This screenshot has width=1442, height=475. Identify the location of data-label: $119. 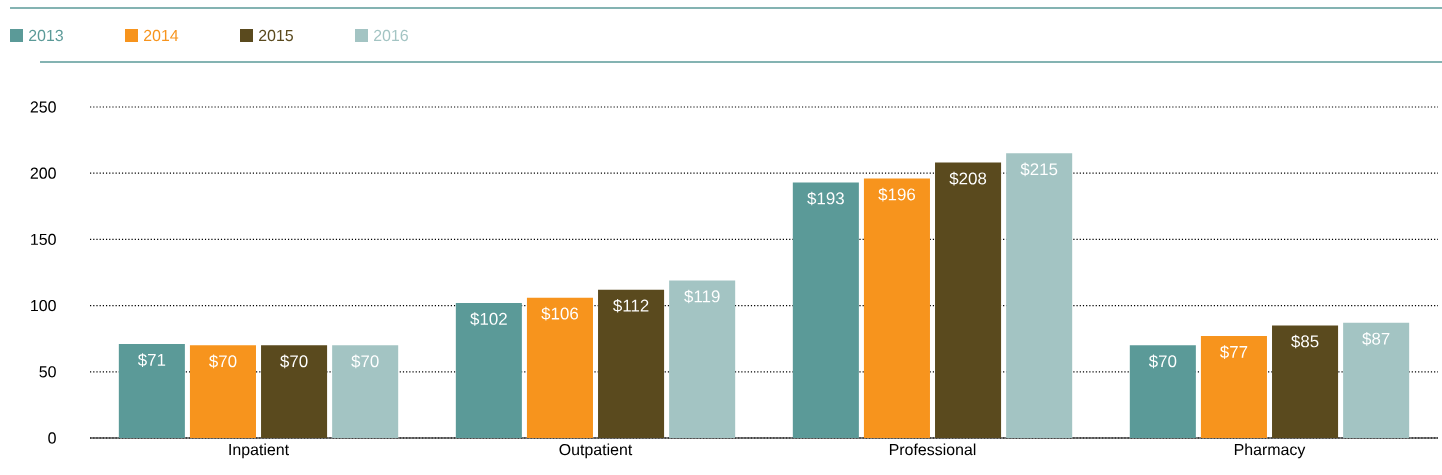
(702, 296).